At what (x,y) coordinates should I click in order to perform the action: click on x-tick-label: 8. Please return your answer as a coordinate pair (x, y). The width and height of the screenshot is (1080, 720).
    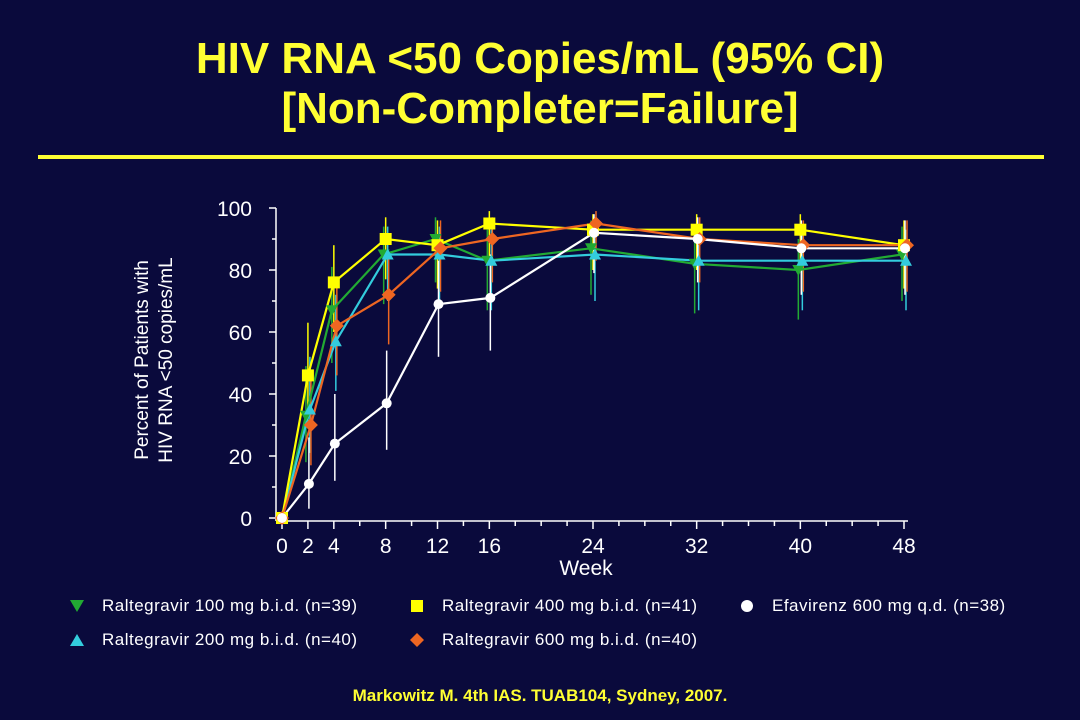
    Looking at the image, I should click on (386, 546).